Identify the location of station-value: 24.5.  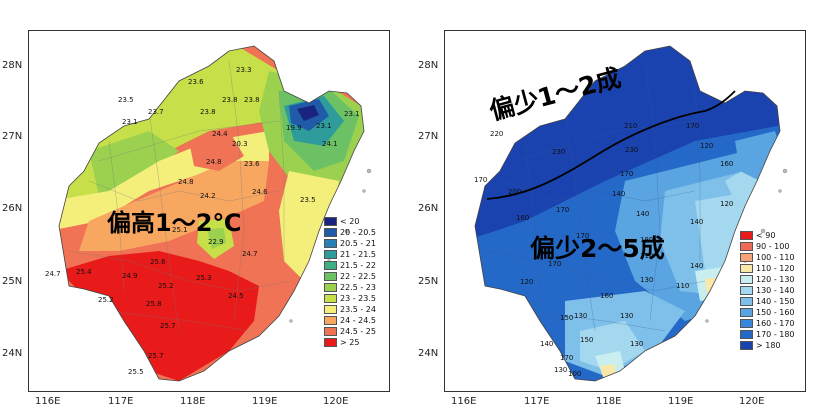
(236, 296).